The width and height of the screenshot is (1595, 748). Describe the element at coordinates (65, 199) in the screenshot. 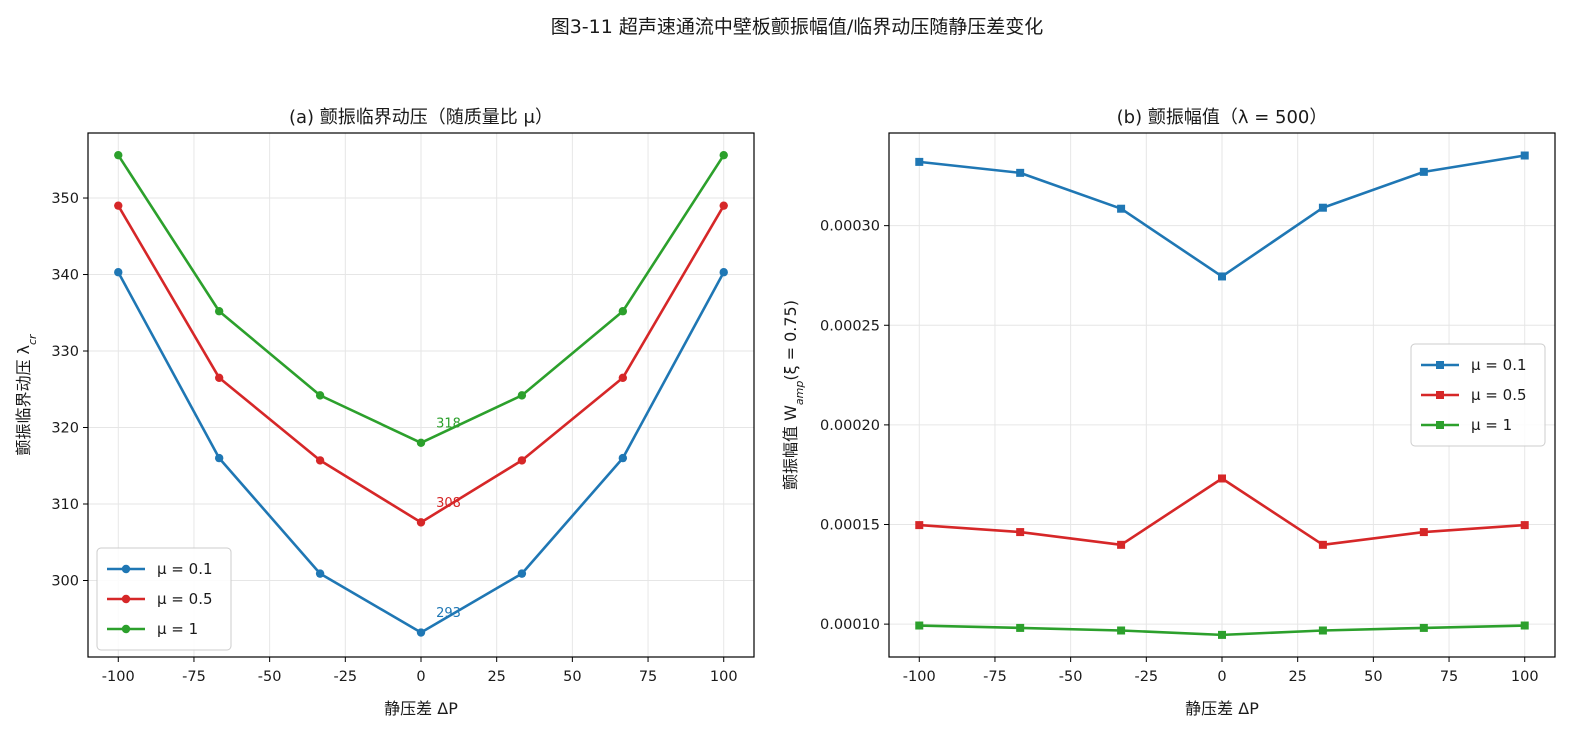

I see `y-tick-label: 350` at that location.